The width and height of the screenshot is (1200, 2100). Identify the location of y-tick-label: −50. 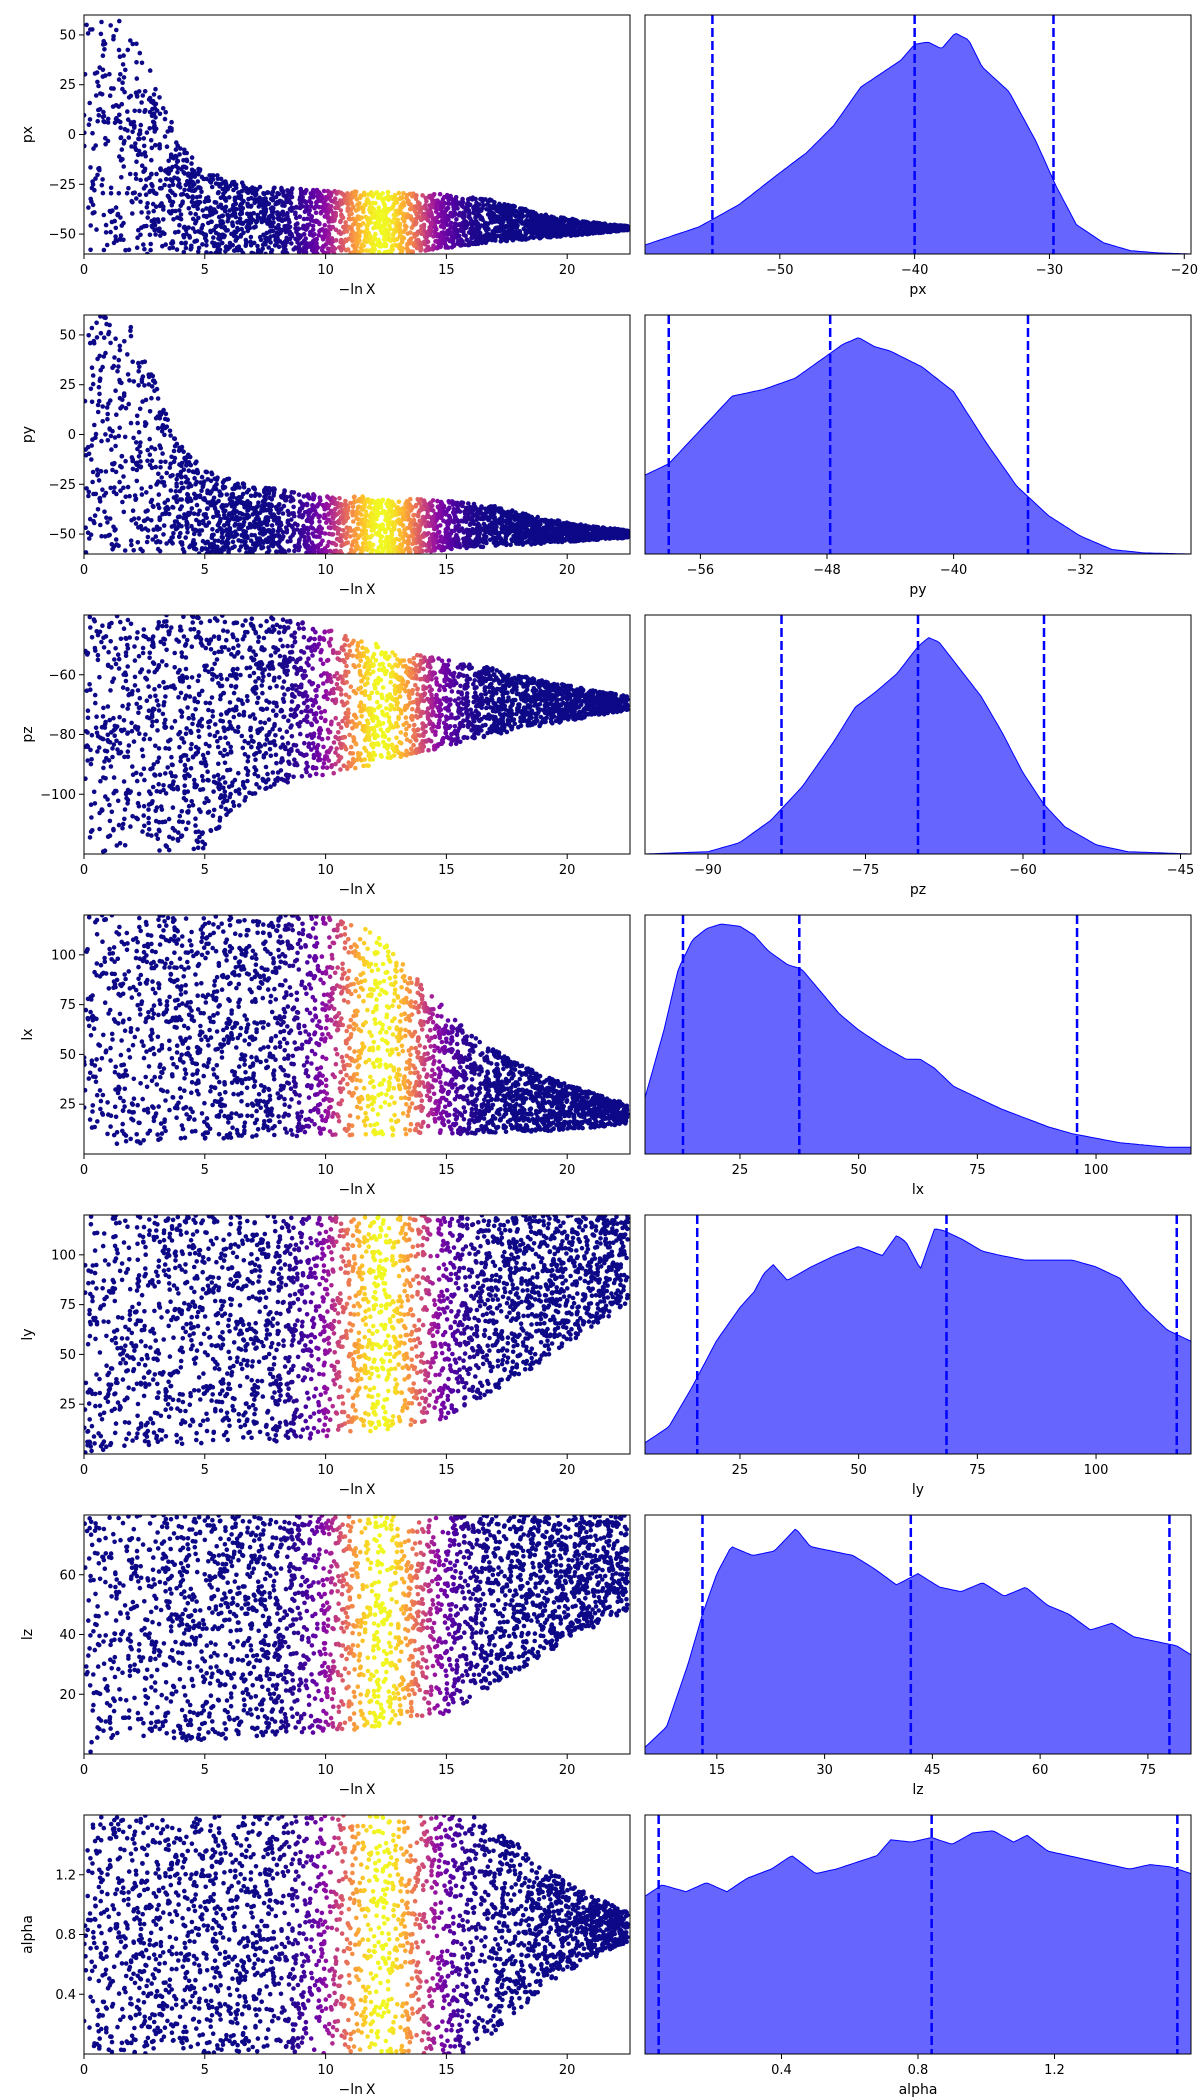
(62, 235).